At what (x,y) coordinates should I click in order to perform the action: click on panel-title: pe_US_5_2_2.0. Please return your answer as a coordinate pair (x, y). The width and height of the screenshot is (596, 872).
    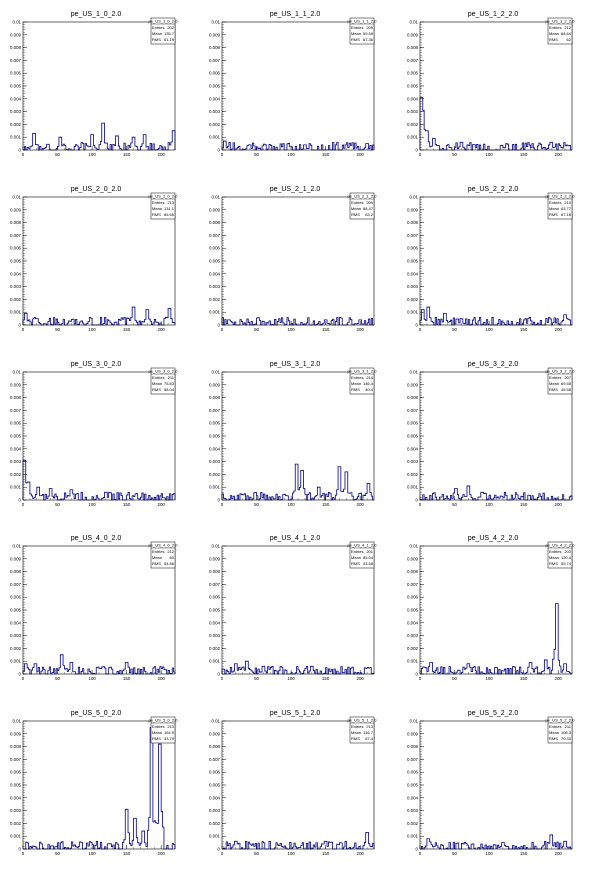
    Looking at the image, I should click on (493, 713).